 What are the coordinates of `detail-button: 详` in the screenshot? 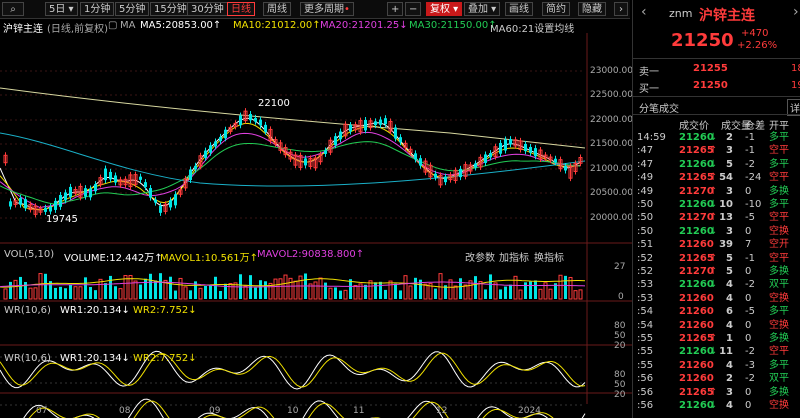 It's located at (793, 107).